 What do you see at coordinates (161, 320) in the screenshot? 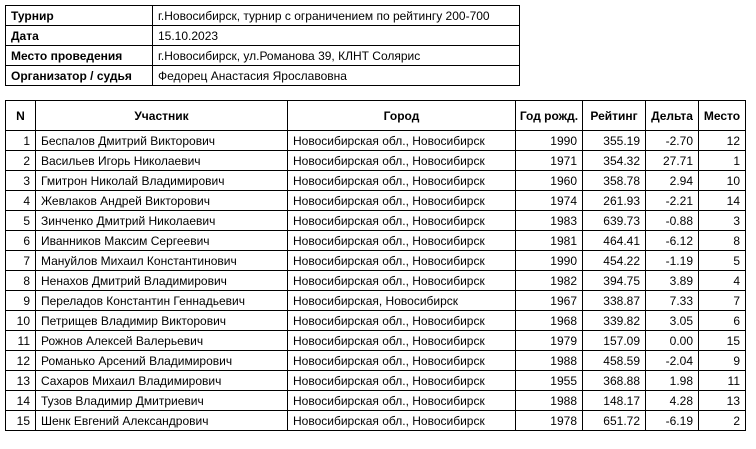
I see `col-participant-cell: Петрищев Владимир Викторович` at bounding box center [161, 320].